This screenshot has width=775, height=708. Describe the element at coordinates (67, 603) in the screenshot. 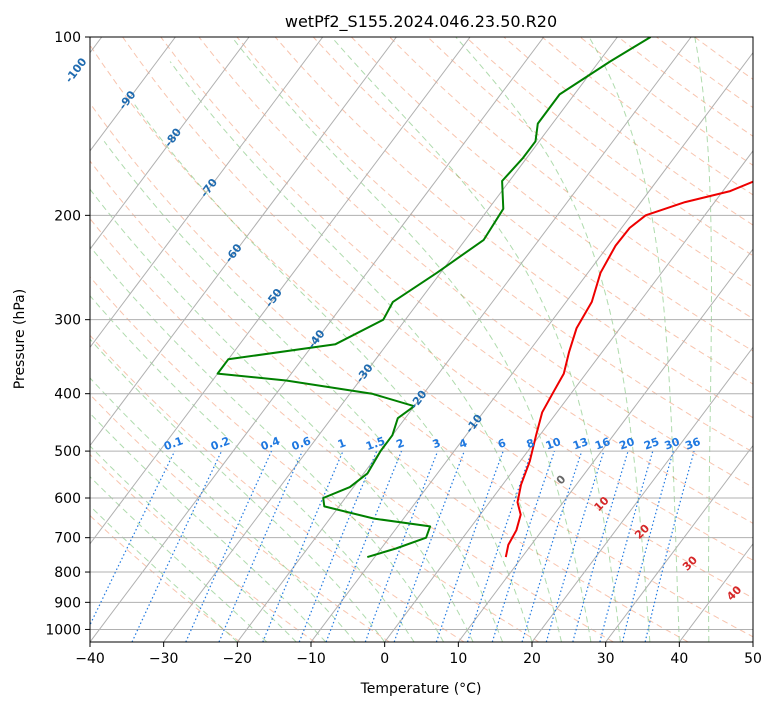

I see `y-tick-label: 900` at that location.